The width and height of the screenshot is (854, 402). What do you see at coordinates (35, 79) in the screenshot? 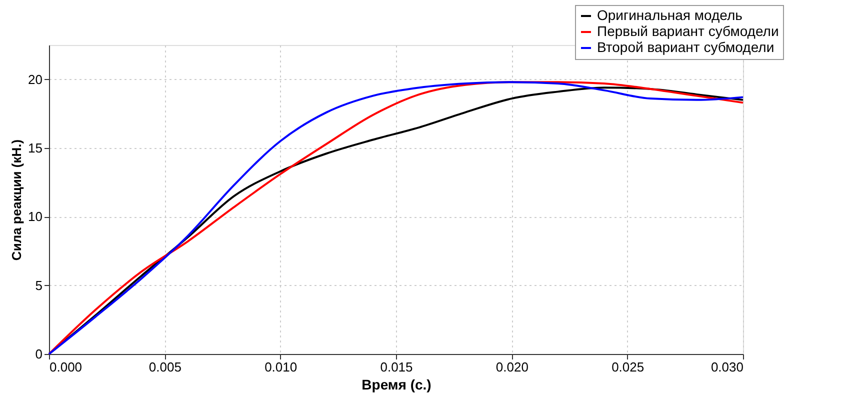
I see `y-tick-label: 20` at bounding box center [35, 79].